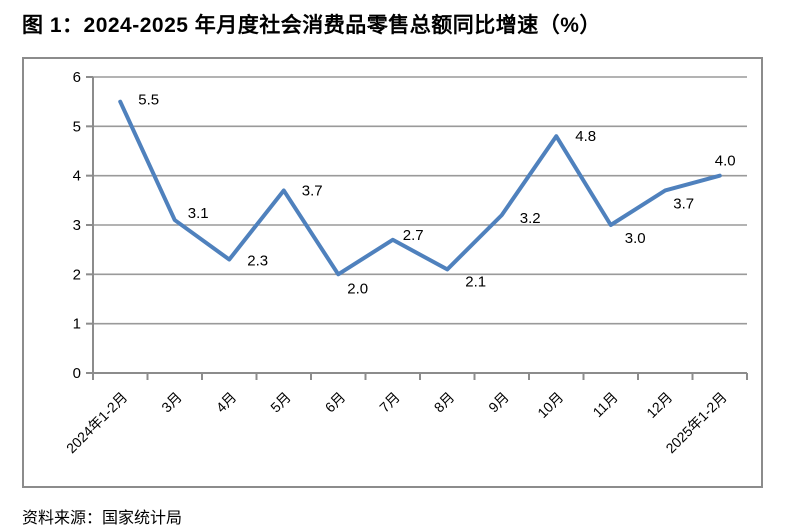  I want to click on x-tick-label: 5月, so click(280, 402).